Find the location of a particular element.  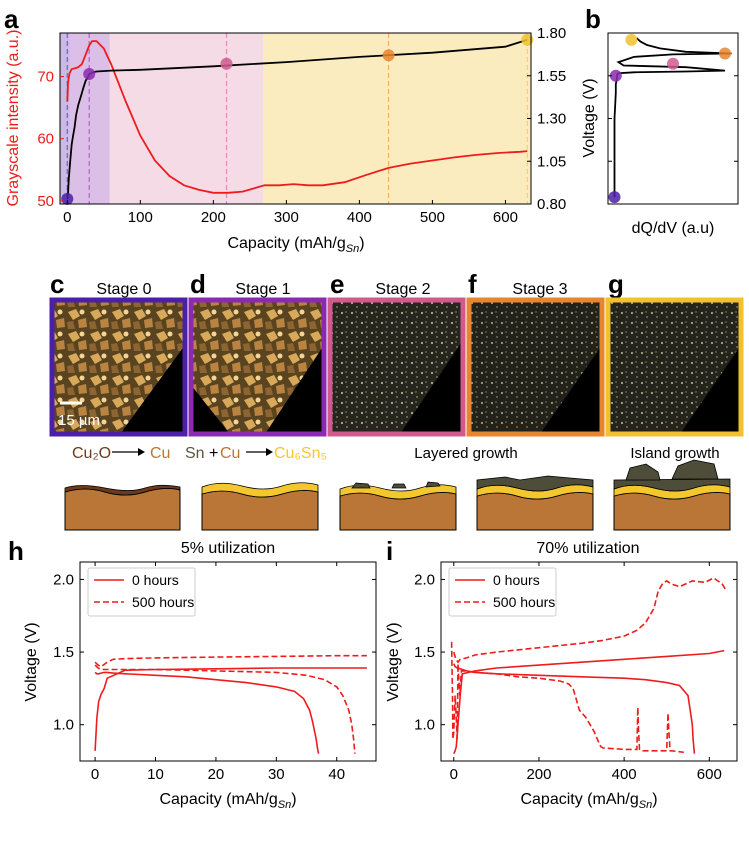

plot-a-markers is located at coordinates (297, 119).